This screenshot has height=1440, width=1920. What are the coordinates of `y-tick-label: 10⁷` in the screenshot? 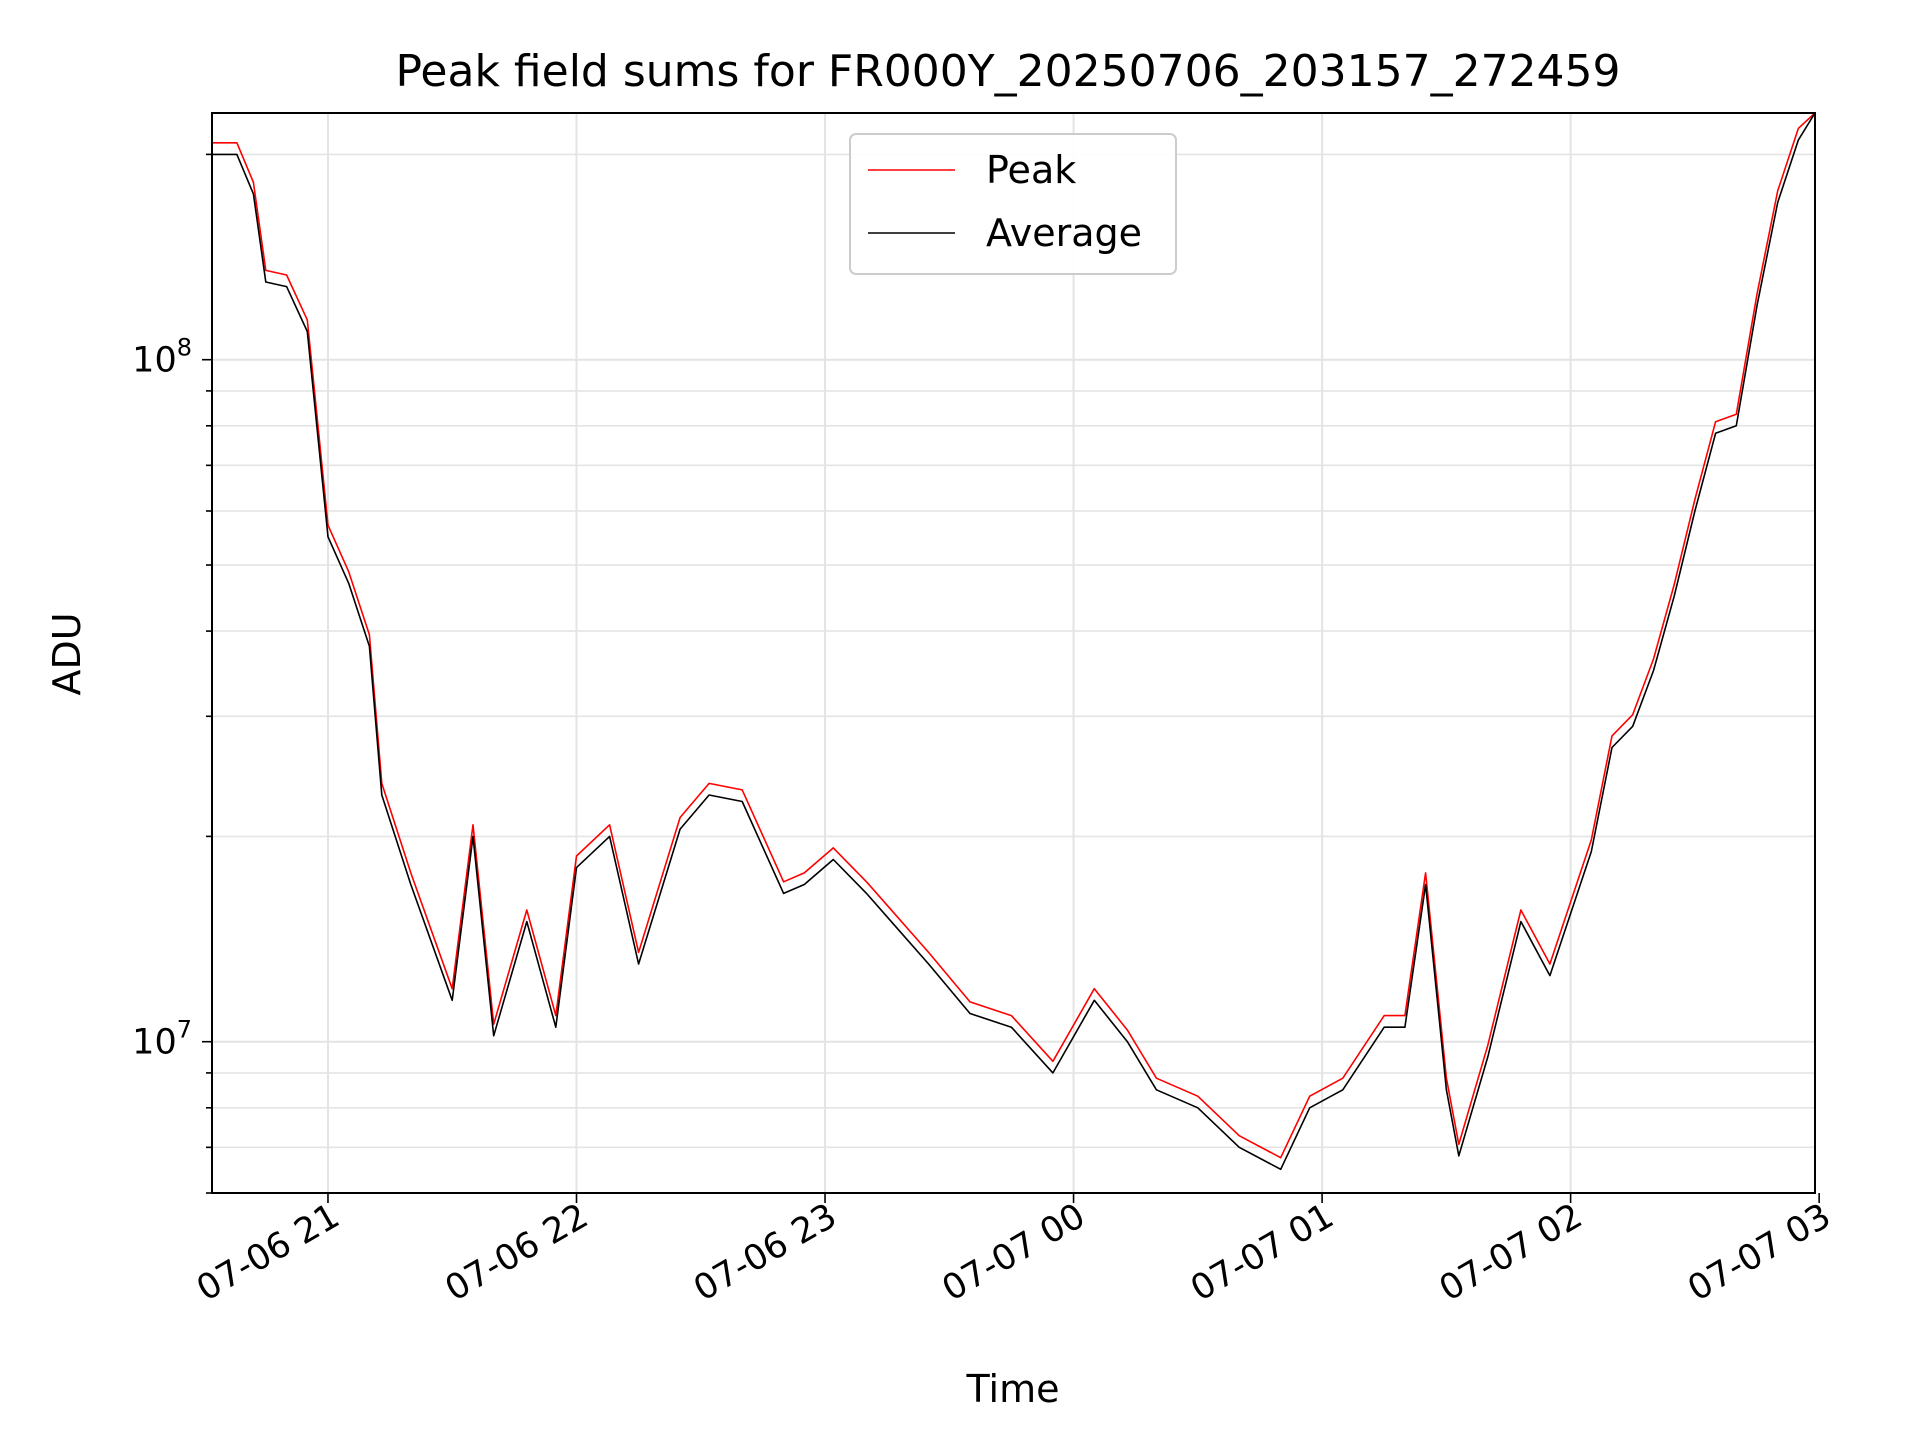 It's located at (162, 1039).